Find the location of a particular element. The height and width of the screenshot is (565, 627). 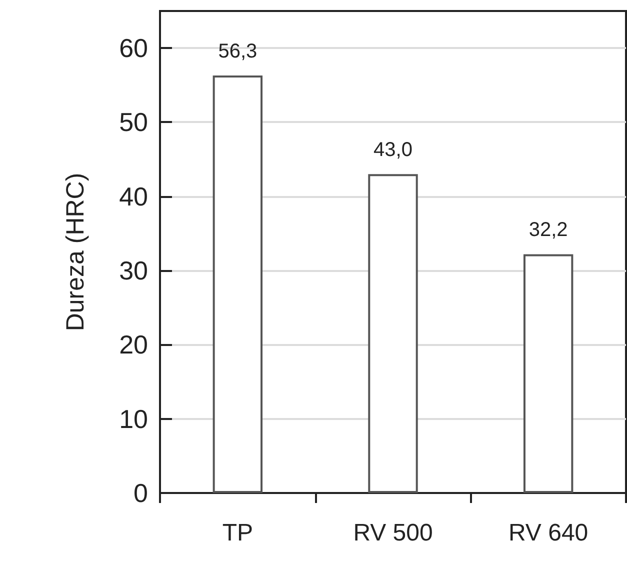

y-tick-label: 30 is located at coordinates (133, 271).